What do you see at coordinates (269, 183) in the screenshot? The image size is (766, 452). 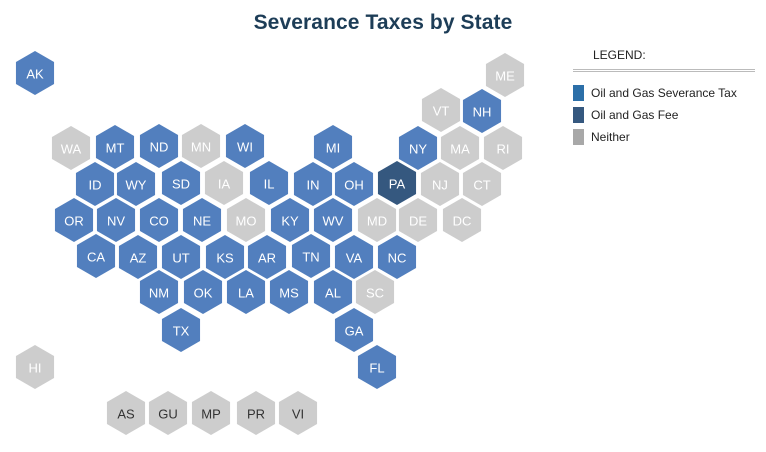 I see `state-tile-il: IL` at bounding box center [269, 183].